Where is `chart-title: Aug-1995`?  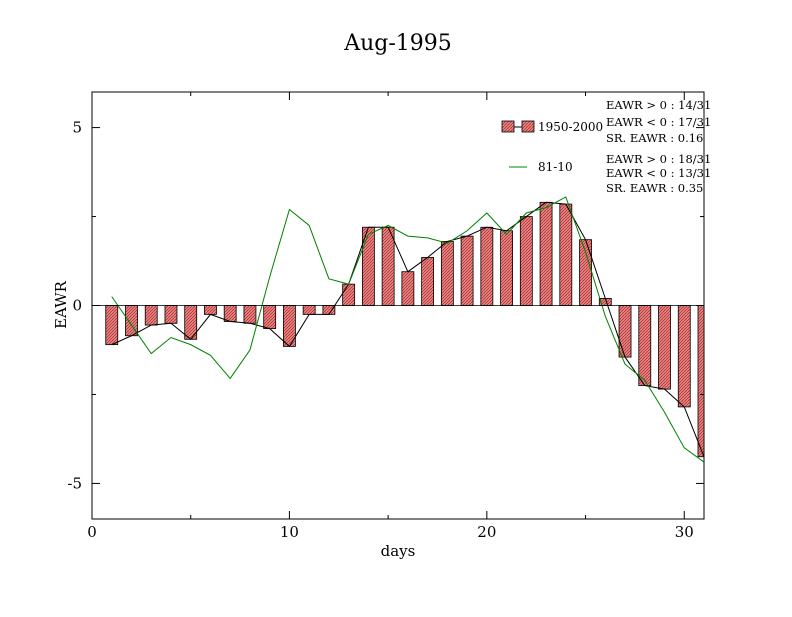
chart-title: Aug-1995 is located at coordinates (397, 43).